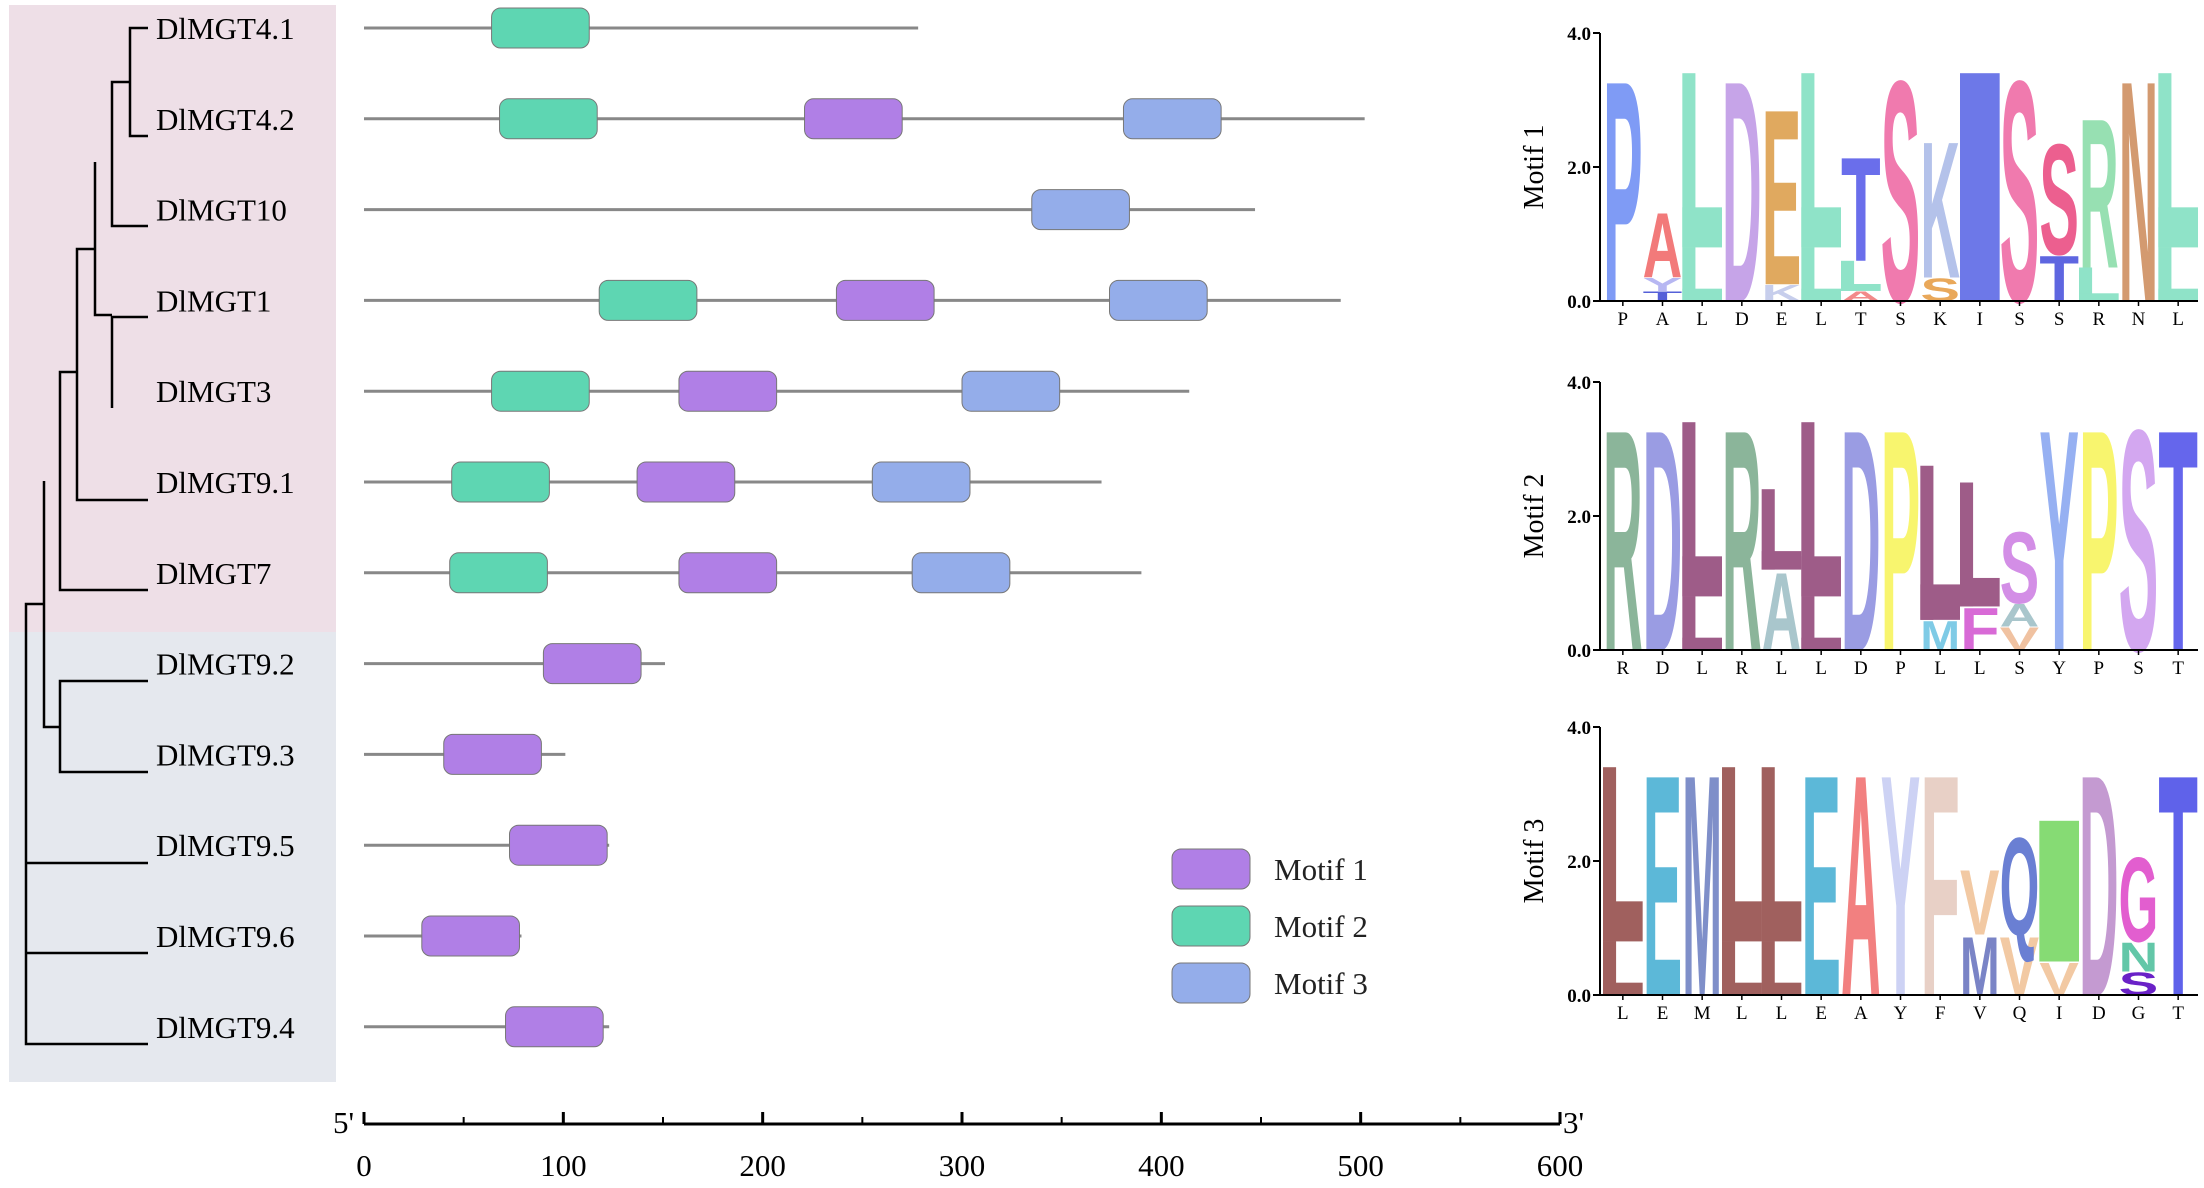  What do you see at coordinates (1534, 516) in the screenshot?
I see `logo-title: Motif 2` at bounding box center [1534, 516].